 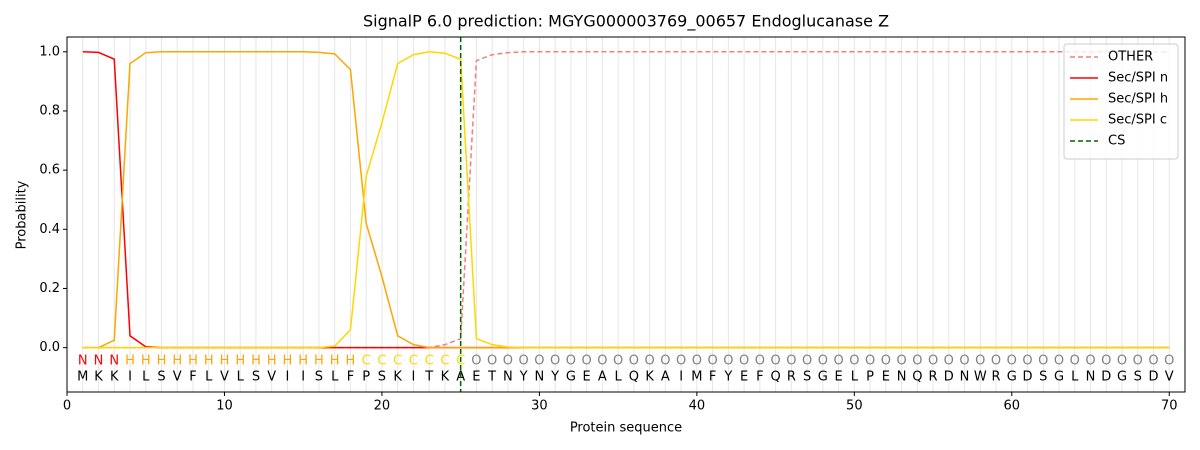 What do you see at coordinates (67, 406) in the screenshot?
I see `x-tick-label: 0` at bounding box center [67, 406].